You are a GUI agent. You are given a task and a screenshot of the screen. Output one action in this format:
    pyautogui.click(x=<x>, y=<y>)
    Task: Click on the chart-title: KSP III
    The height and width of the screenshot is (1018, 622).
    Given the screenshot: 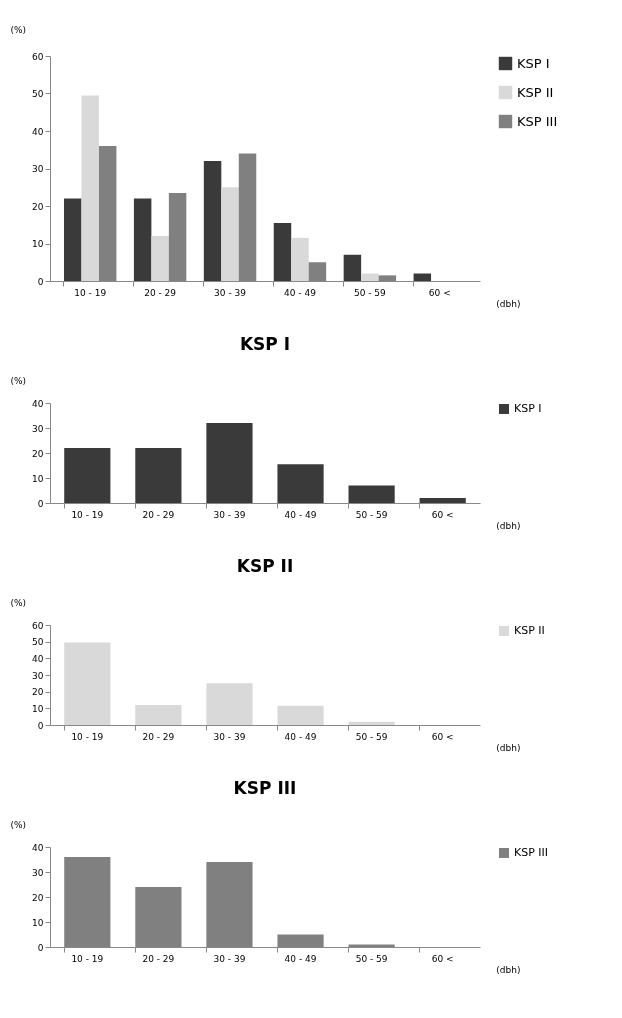 What is the action you would take?
    pyautogui.click(x=265, y=788)
    